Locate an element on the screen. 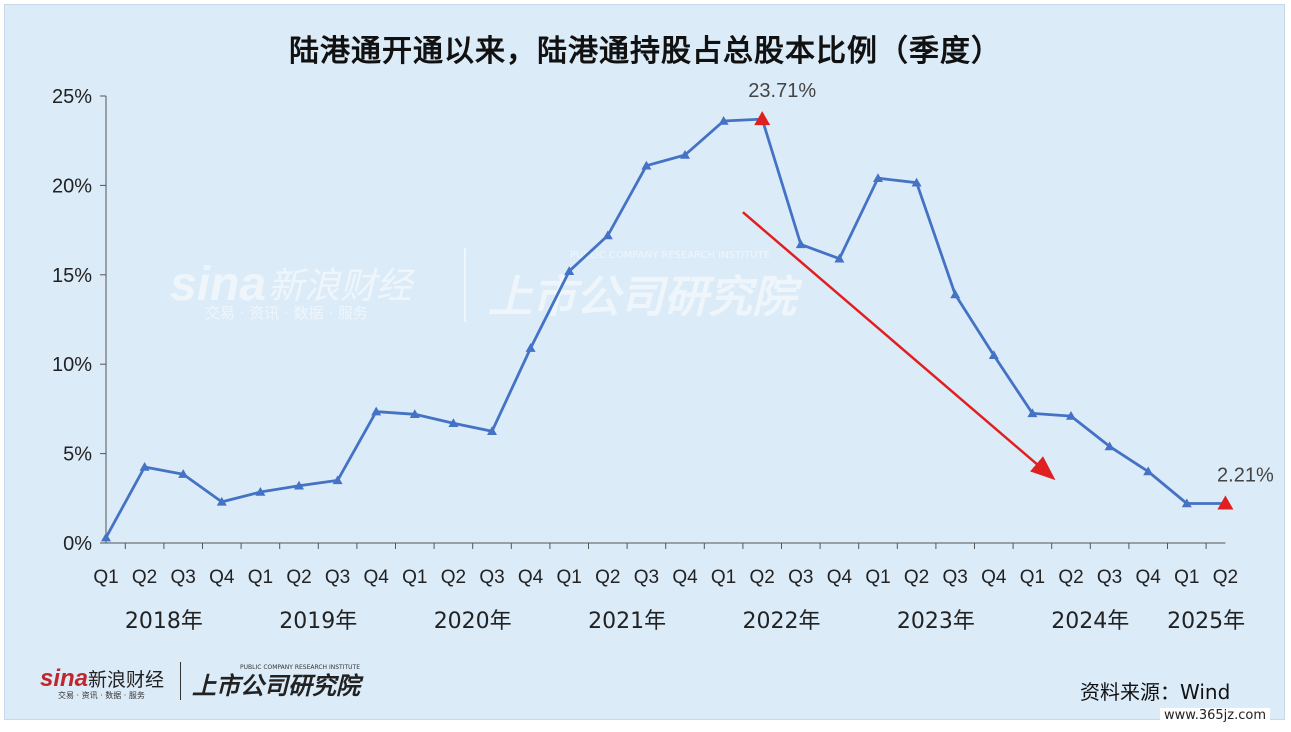 This screenshot has width=1291, height=732. watermark-brand-sub: 交易 · 资讯 · 数据 · 服务 is located at coordinates (286, 313).